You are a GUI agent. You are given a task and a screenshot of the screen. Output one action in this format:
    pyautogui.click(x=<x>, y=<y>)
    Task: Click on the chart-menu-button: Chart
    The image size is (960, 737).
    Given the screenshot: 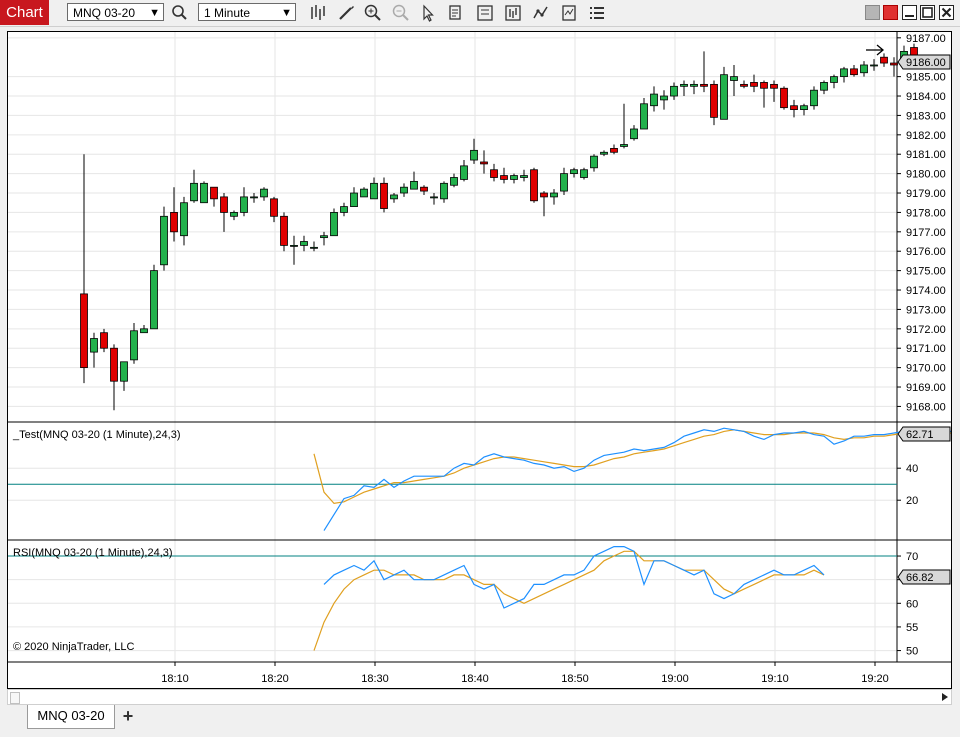 What is the action you would take?
    pyautogui.click(x=24, y=12)
    